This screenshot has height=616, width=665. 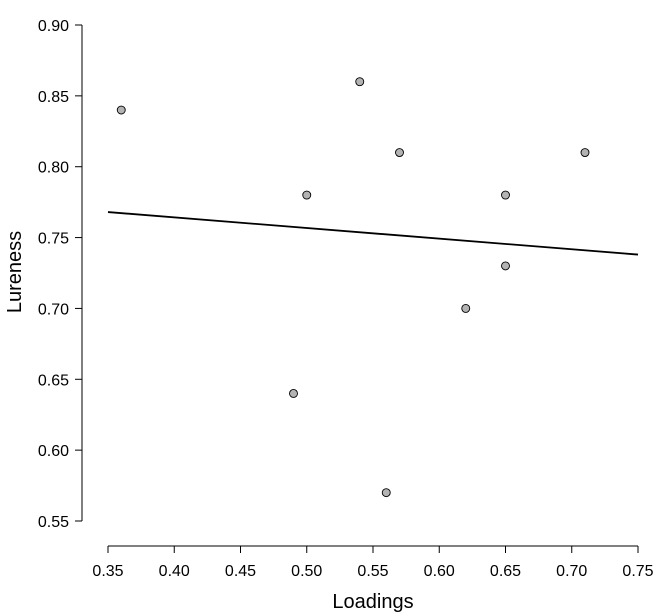 What do you see at coordinates (439, 571) in the screenshot?
I see `x-tick-label: 0.60` at bounding box center [439, 571].